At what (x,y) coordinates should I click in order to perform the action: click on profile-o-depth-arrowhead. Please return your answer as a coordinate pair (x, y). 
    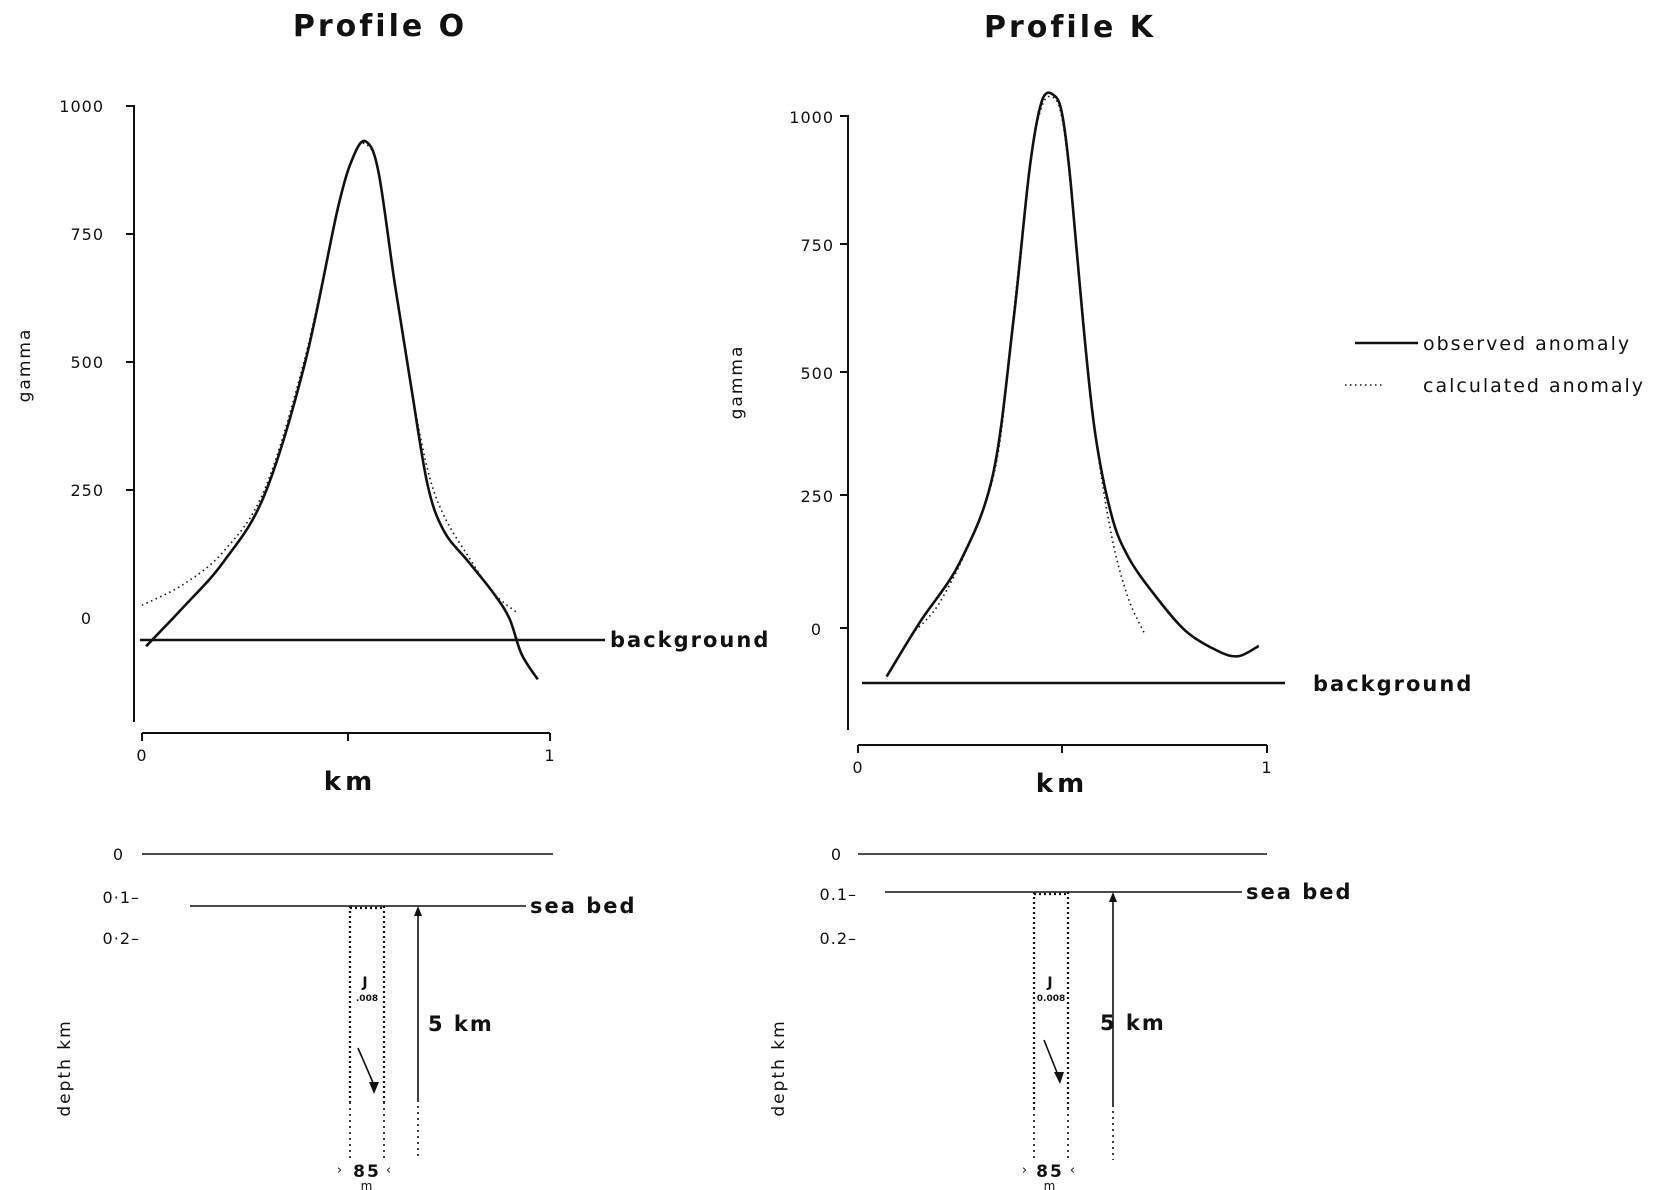
    Looking at the image, I should click on (418, 911).